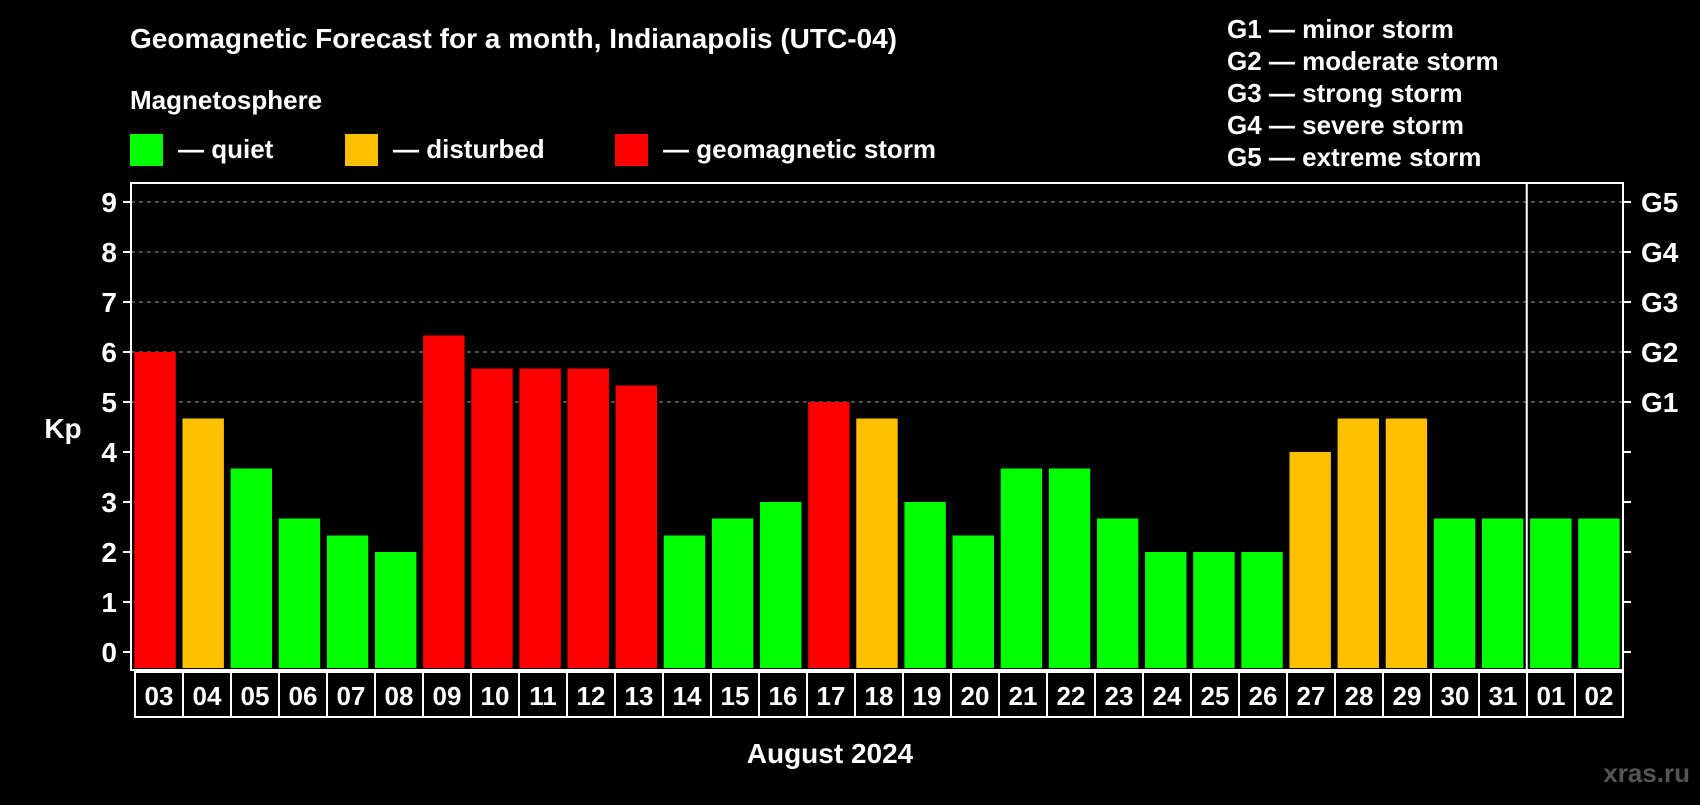  Describe the element at coordinates (351, 696) in the screenshot. I see `x-tick-label: 07` at that location.